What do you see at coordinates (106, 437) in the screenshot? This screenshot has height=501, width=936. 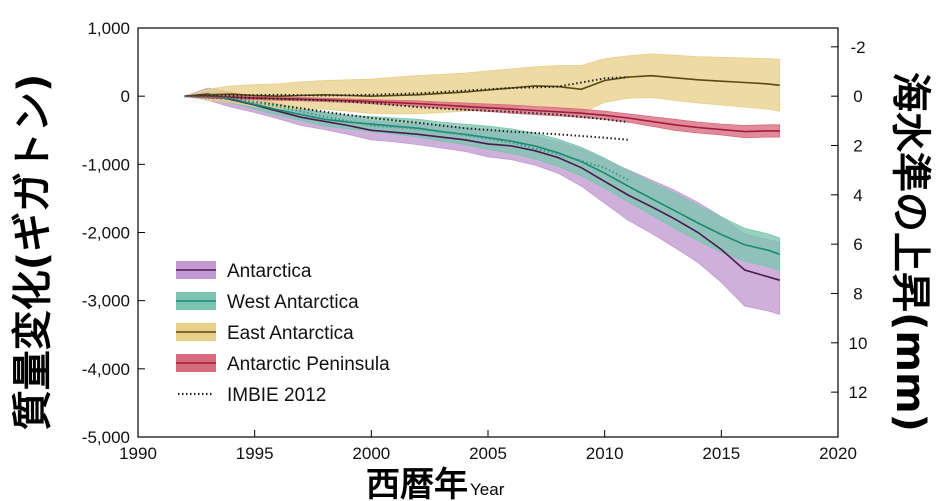 I see `y-tick-label: -5,000` at bounding box center [106, 437].